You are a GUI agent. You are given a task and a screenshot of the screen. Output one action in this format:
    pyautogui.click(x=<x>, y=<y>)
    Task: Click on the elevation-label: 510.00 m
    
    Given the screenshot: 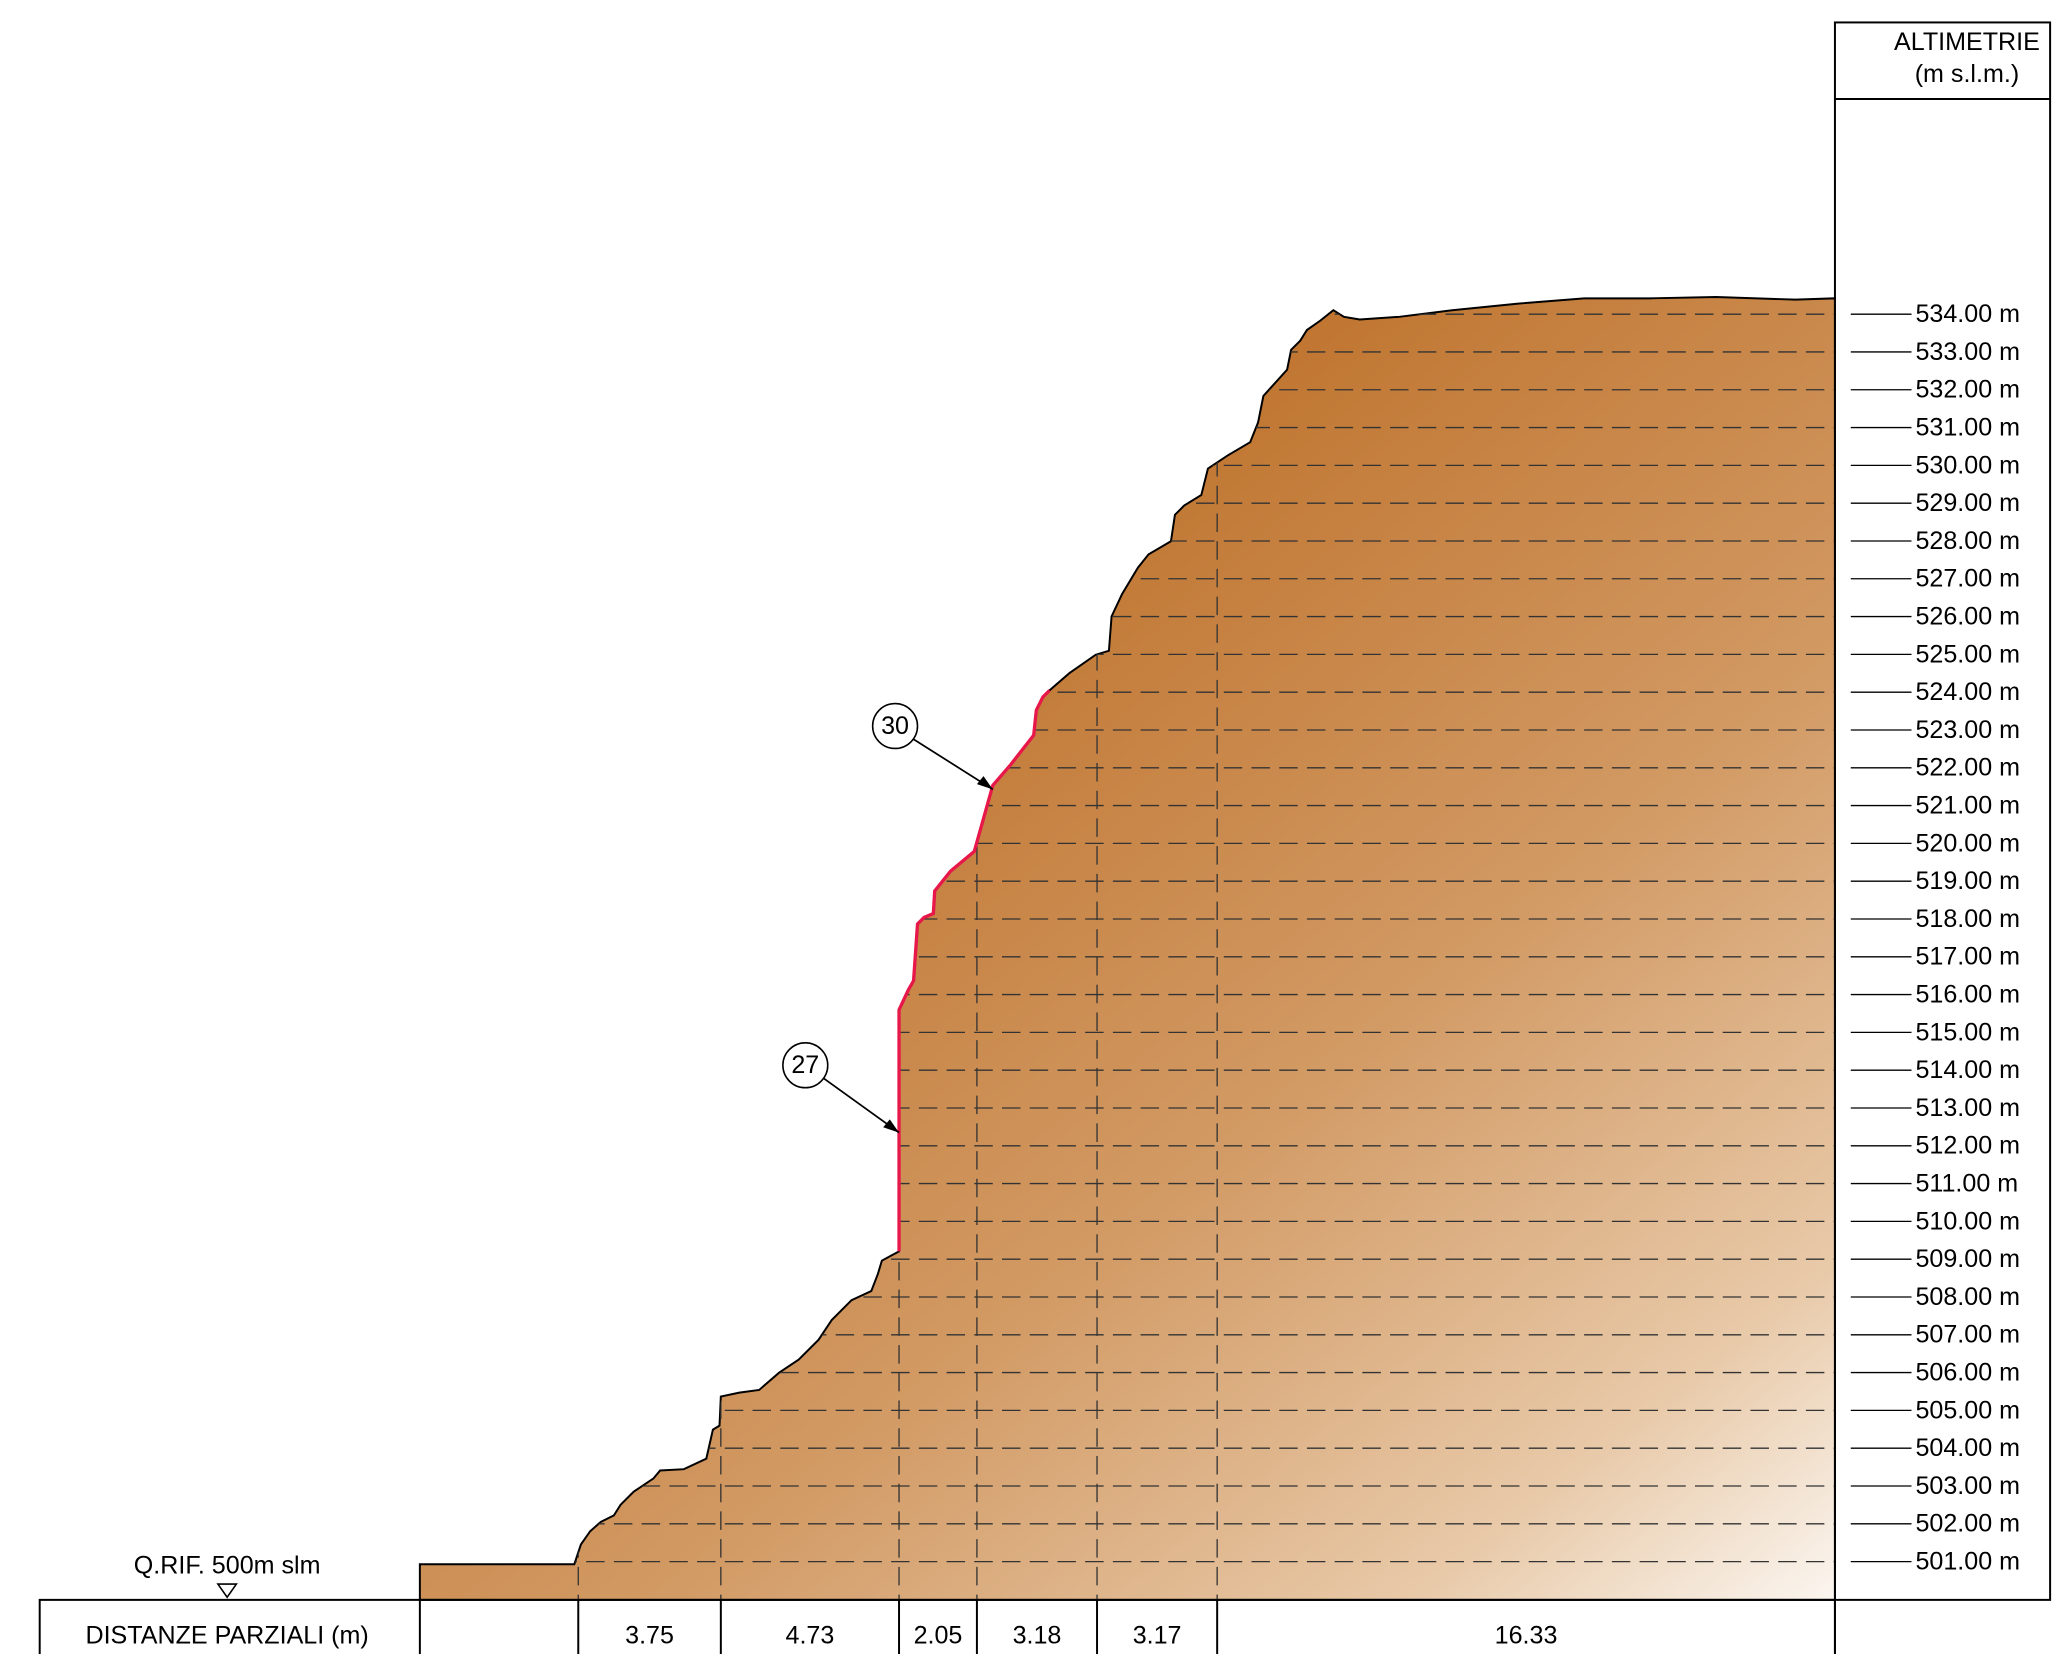 What is the action you would take?
    pyautogui.click(x=1967, y=1221)
    